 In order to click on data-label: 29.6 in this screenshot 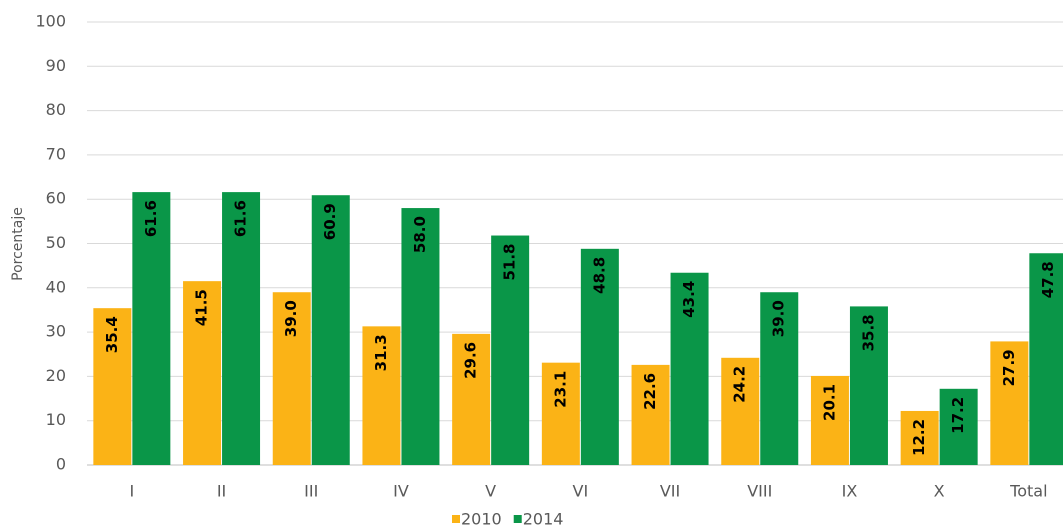, I will do `click(471, 360)`.